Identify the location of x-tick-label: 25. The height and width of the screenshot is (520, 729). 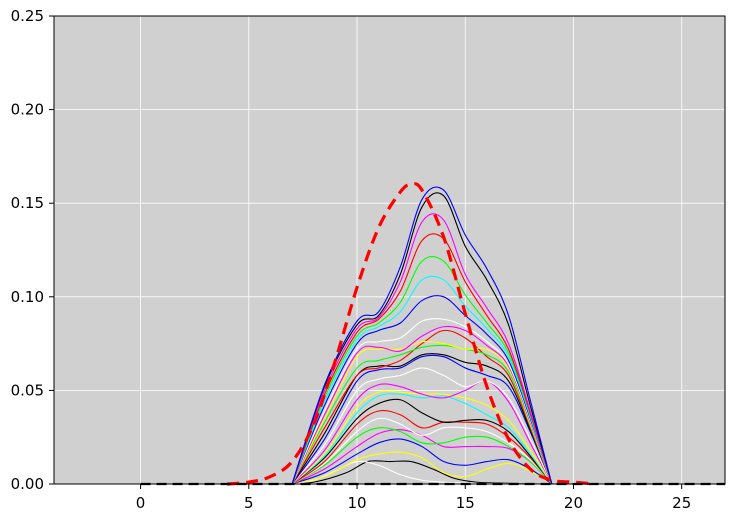
(681, 503).